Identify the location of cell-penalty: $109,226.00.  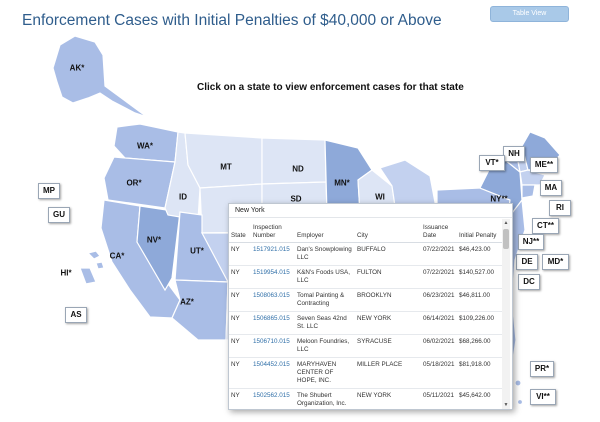
(480, 323).